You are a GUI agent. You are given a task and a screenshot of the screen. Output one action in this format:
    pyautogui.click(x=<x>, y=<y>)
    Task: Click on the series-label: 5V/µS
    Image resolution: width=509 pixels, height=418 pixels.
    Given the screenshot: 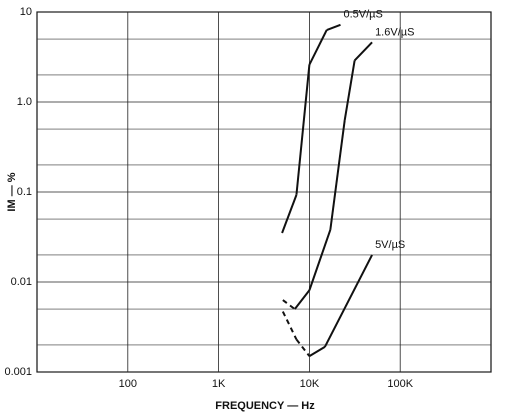 What is the action you would take?
    pyautogui.click(x=390, y=245)
    